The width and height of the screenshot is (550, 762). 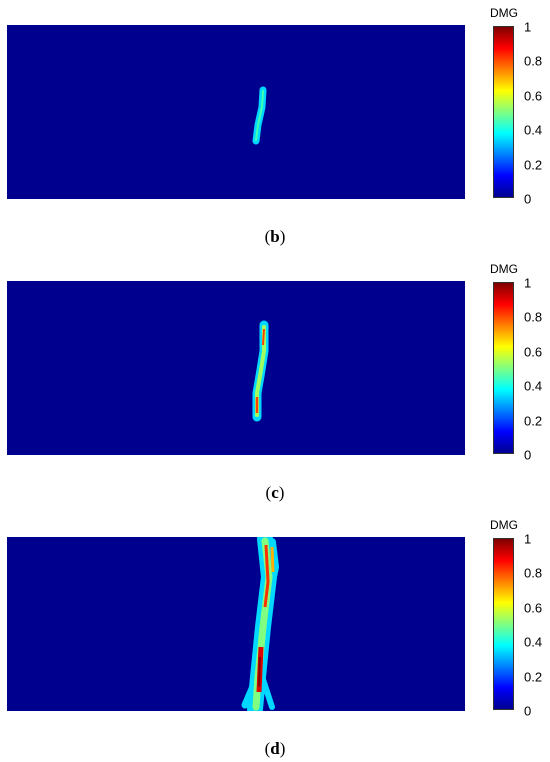 What do you see at coordinates (275, 236) in the screenshot?
I see `caption-b: (b)` at bounding box center [275, 236].